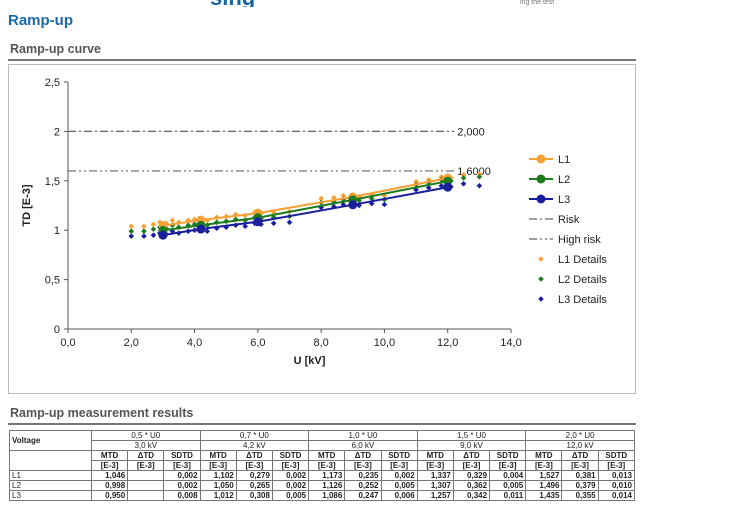  Describe the element at coordinates (182, 495) in the screenshot. I see `value-cell: 0,008` at that location.